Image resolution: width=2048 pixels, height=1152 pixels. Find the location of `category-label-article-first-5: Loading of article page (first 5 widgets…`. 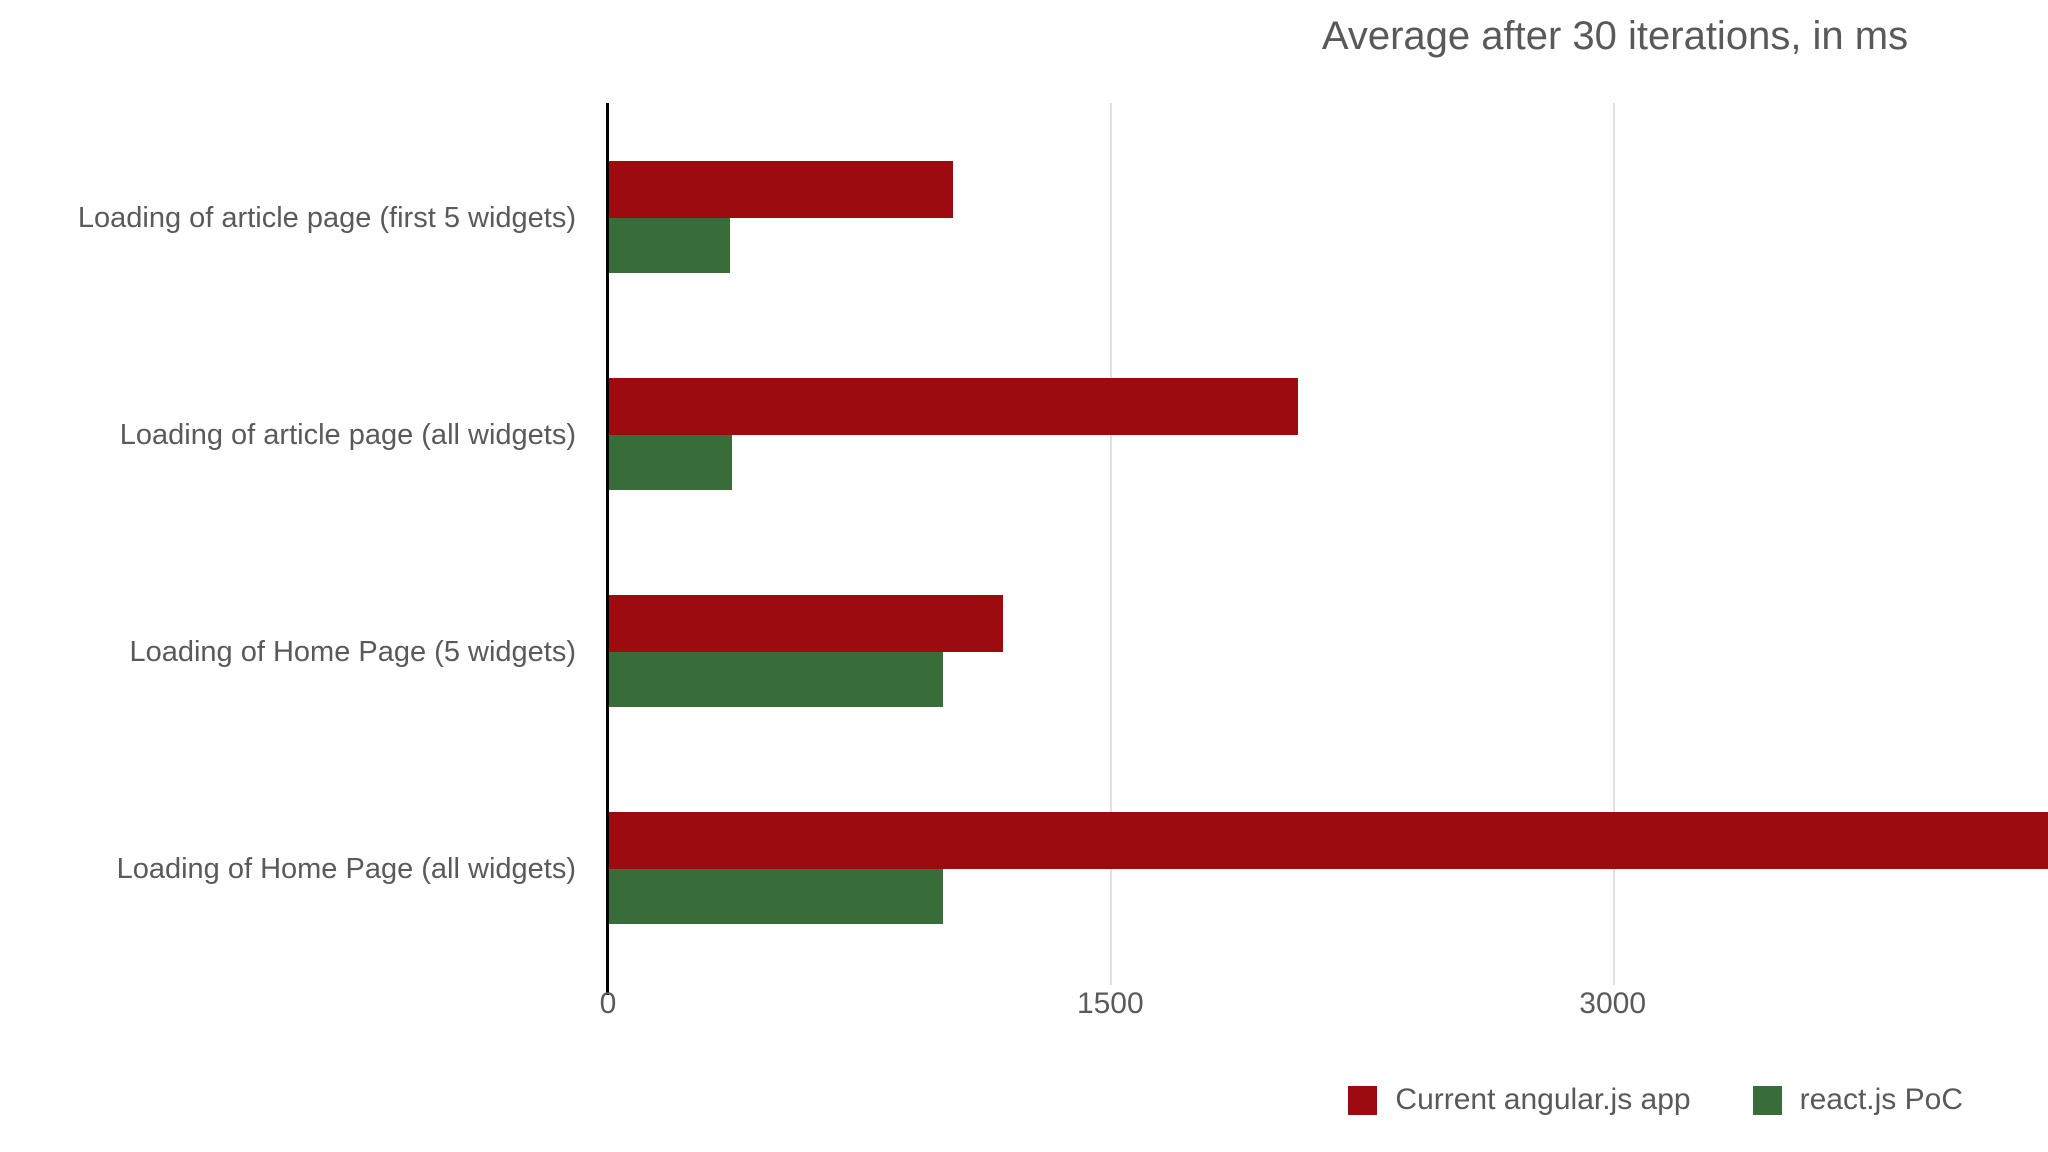

category-label-article-first-5: Loading of article page (first 5 widgets… is located at coordinates (326, 218).